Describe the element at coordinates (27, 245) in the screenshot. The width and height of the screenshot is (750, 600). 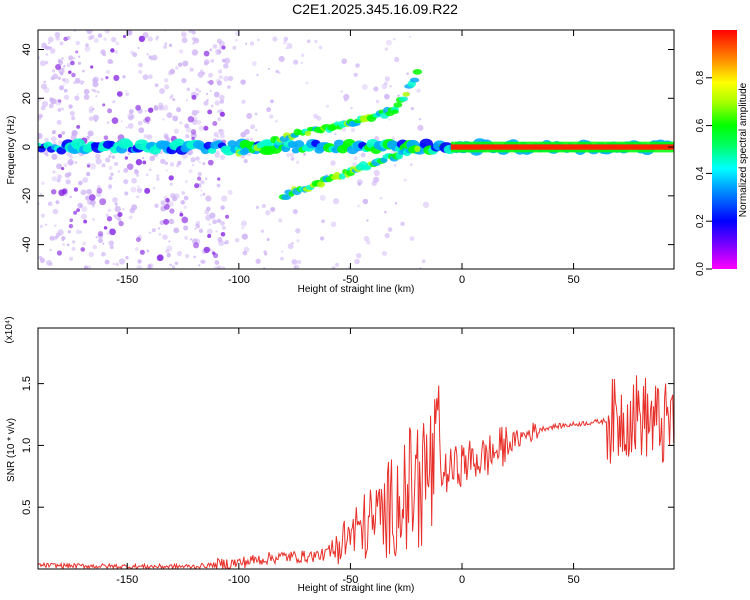
I see `y-tick-label: -40` at that location.